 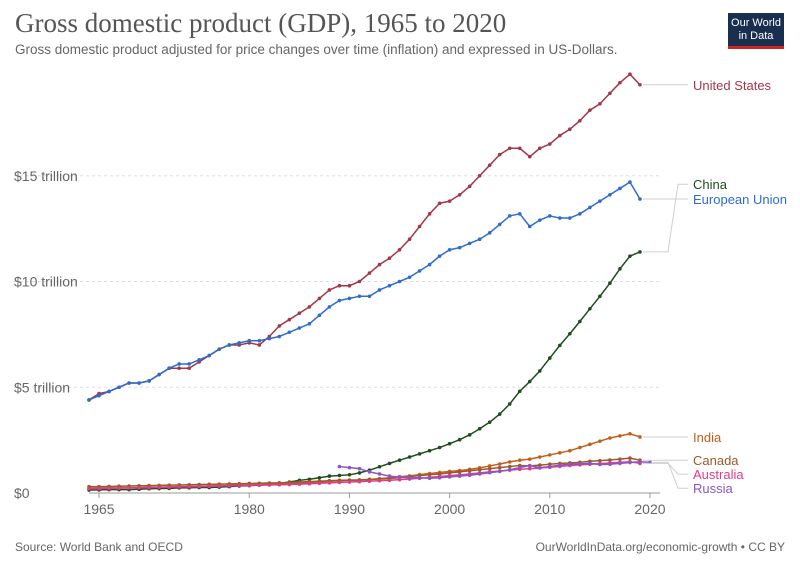 What do you see at coordinates (359, 473) in the screenshot?
I see `point-china-1991` at bounding box center [359, 473].